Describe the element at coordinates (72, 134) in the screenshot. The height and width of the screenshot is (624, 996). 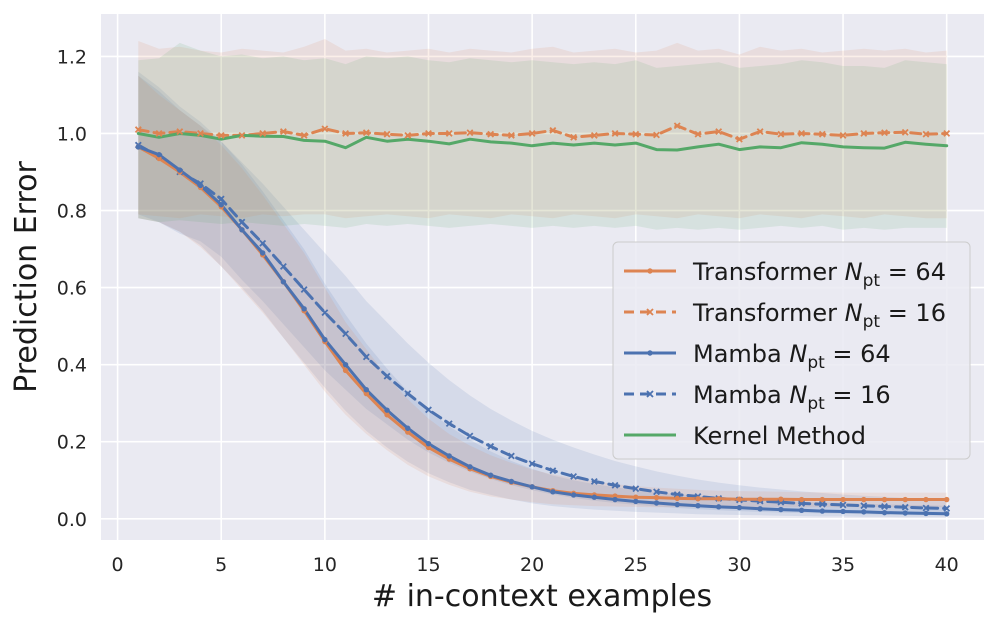
I see `y-tick-label: 1.0` at that location.